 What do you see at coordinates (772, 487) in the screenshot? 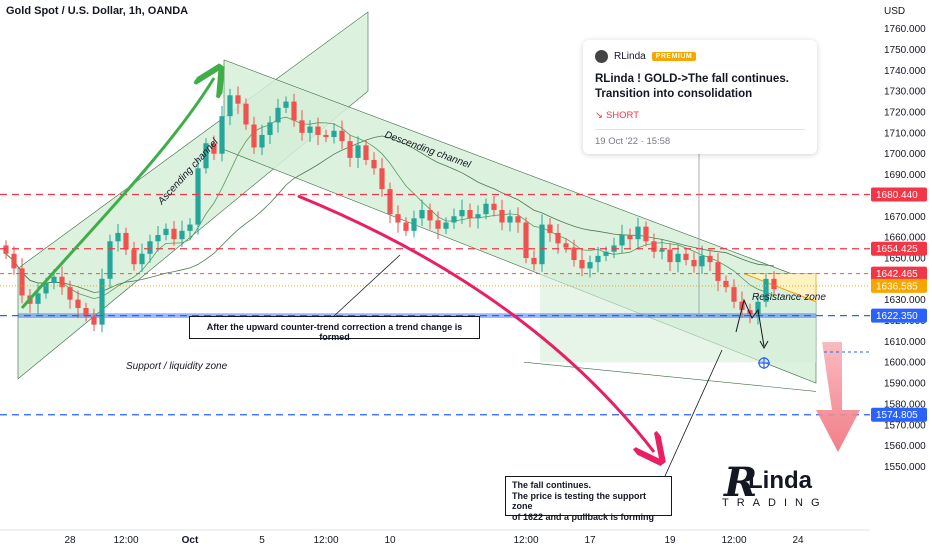
I see `rlinda-logo: R Linda TRADING` at bounding box center [772, 487].